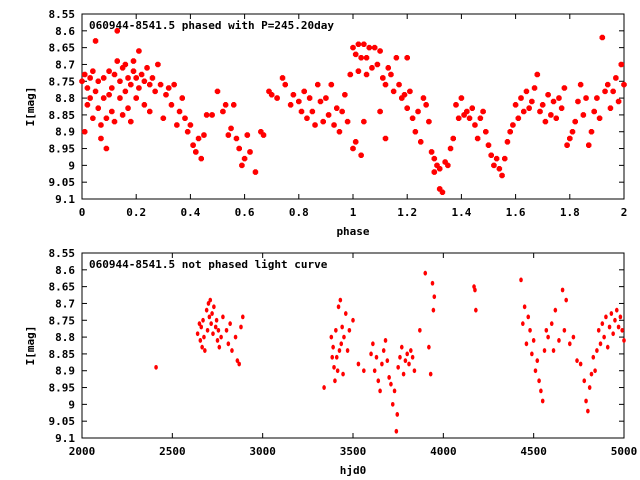 This screenshot has height=480, width=640. Describe the element at coordinates (516, 212) in the screenshot. I see `x-tick-label: 1.6` at that location.